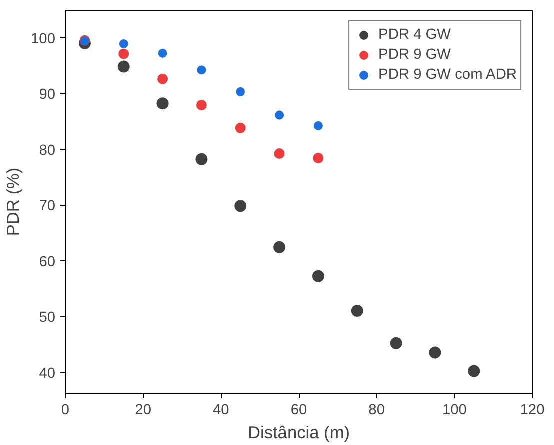 This screenshot has height=445, width=554. What do you see at coordinates (47, 262) in the screenshot?
I see `y-tick-label: 60` at bounding box center [47, 262].